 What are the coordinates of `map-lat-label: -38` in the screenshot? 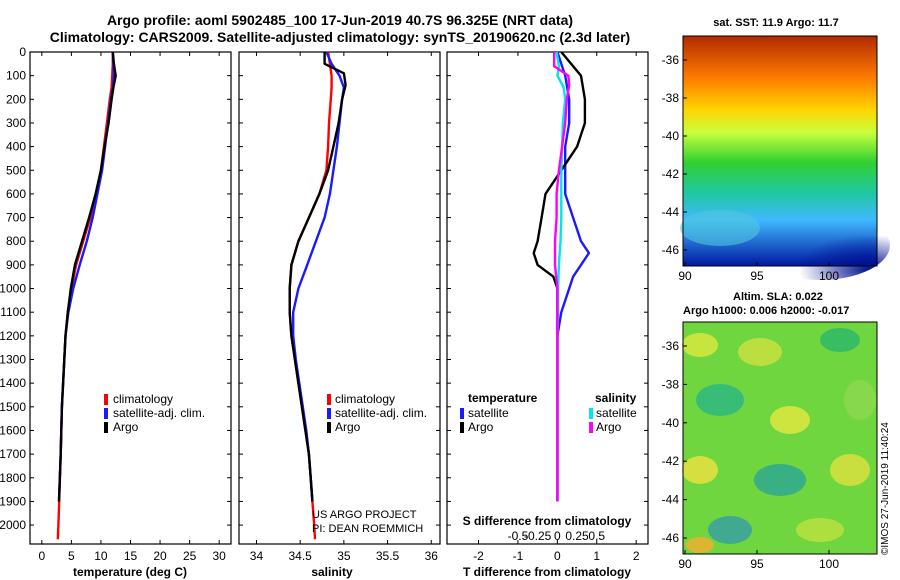 It's located at (671, 384).